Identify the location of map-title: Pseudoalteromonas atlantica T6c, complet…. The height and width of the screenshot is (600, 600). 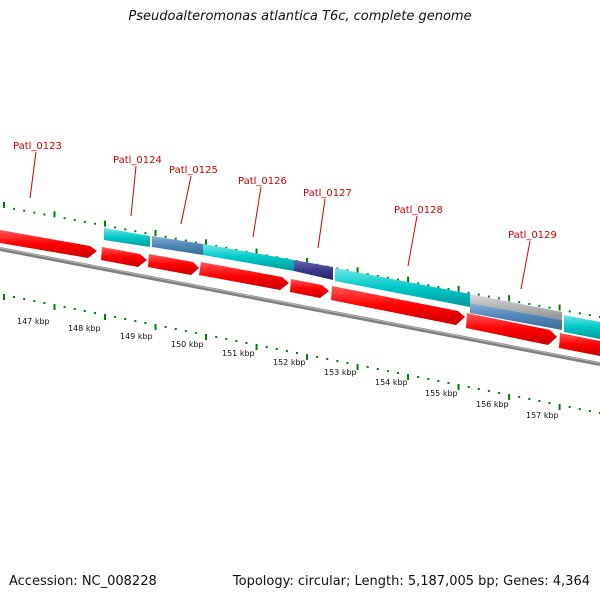
(300, 16).